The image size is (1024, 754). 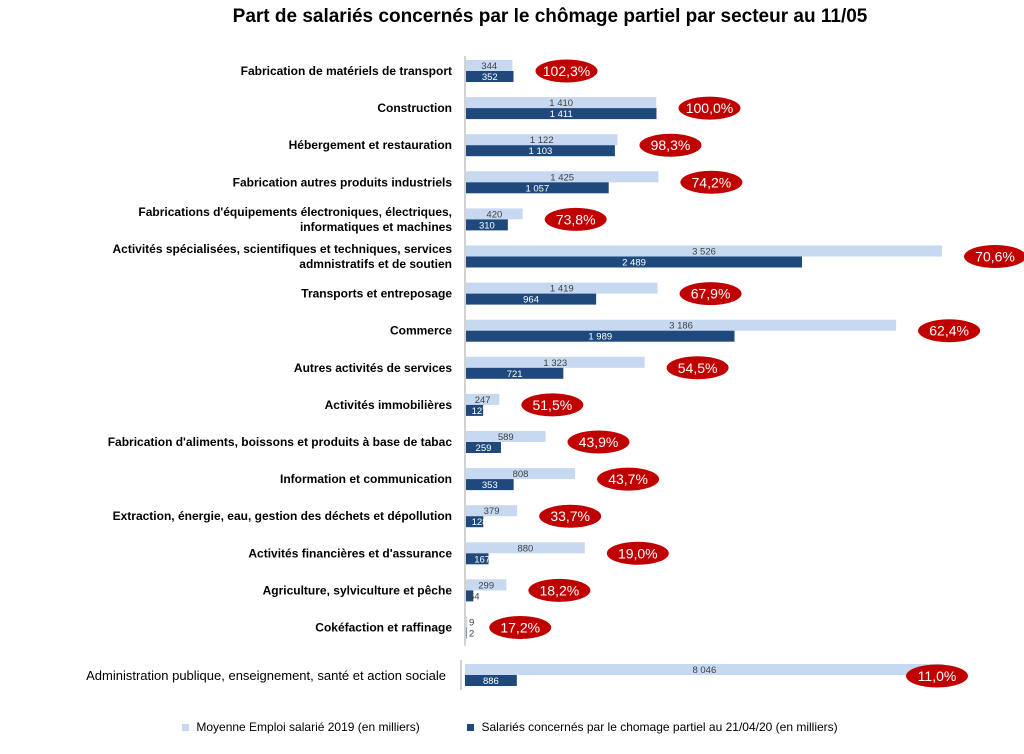 I want to click on category-label: Fabrication autres produits industriels, so click(x=343, y=182).